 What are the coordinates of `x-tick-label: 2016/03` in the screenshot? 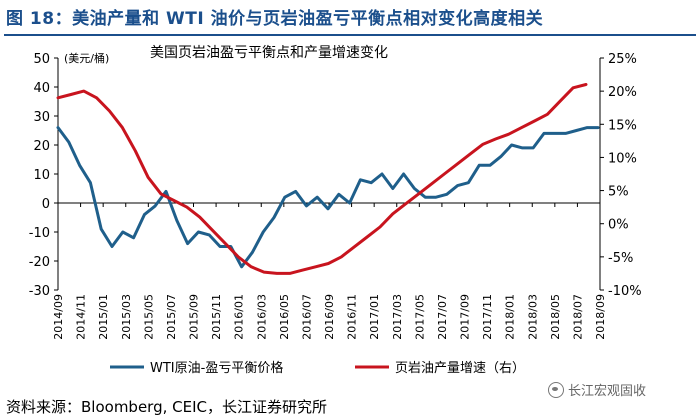 It's located at (261, 317).